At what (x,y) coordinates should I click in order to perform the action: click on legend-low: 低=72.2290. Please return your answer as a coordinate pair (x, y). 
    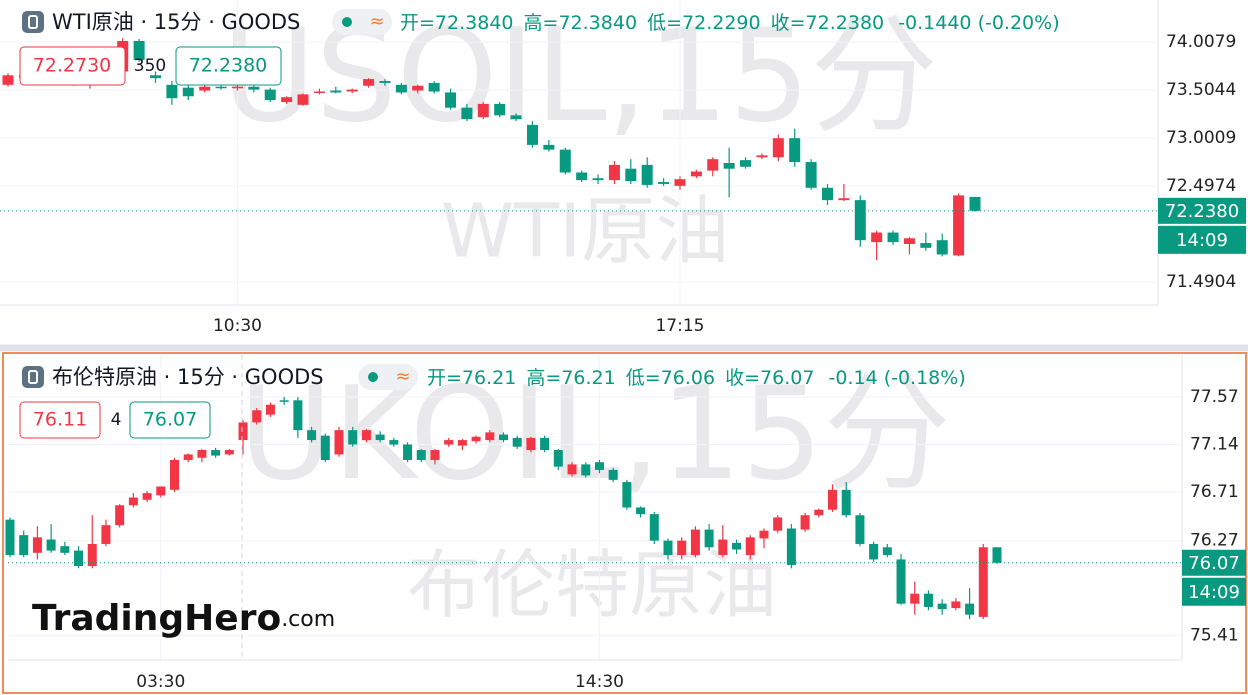
    Looking at the image, I should click on (704, 23).